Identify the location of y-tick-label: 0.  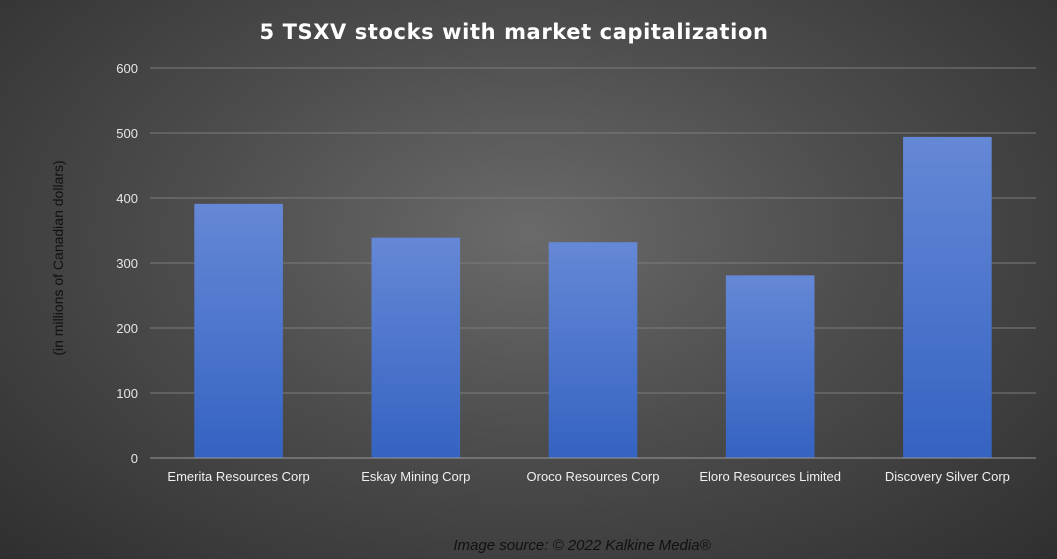
(134, 458).